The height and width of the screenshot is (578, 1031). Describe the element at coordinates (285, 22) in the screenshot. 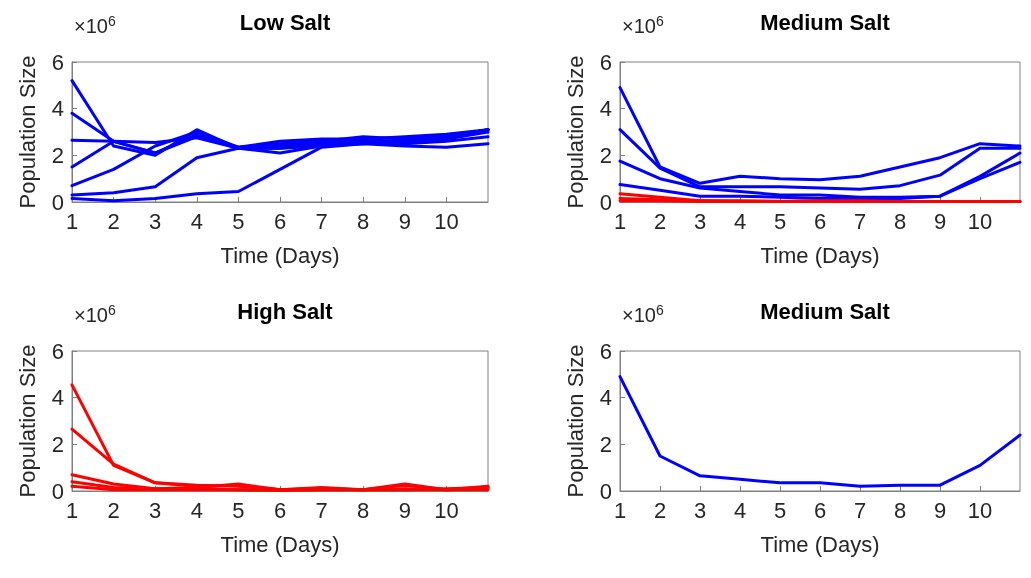

I see `chart-title: Low Salt` at that location.